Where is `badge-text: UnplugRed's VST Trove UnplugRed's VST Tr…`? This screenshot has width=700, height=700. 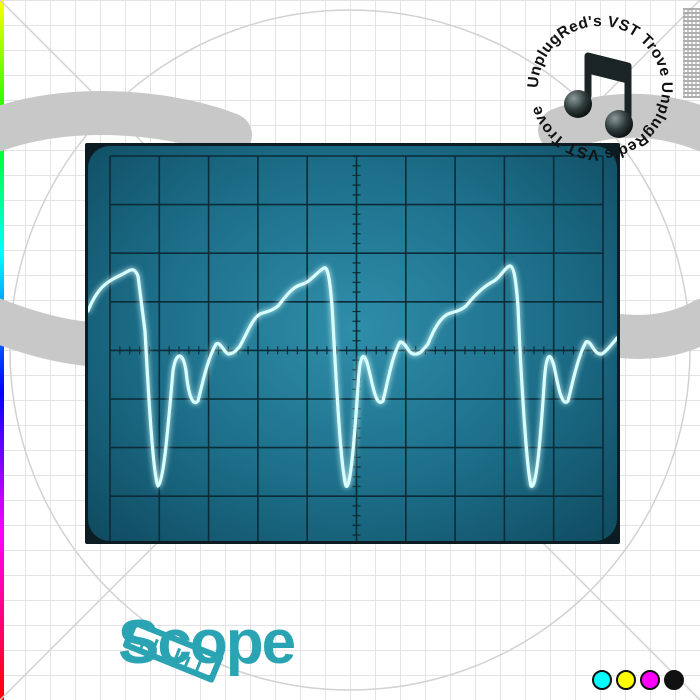 badge-text: UnplugRed's VST Trove UnplugRed's VST Tr… is located at coordinates (600, 88).